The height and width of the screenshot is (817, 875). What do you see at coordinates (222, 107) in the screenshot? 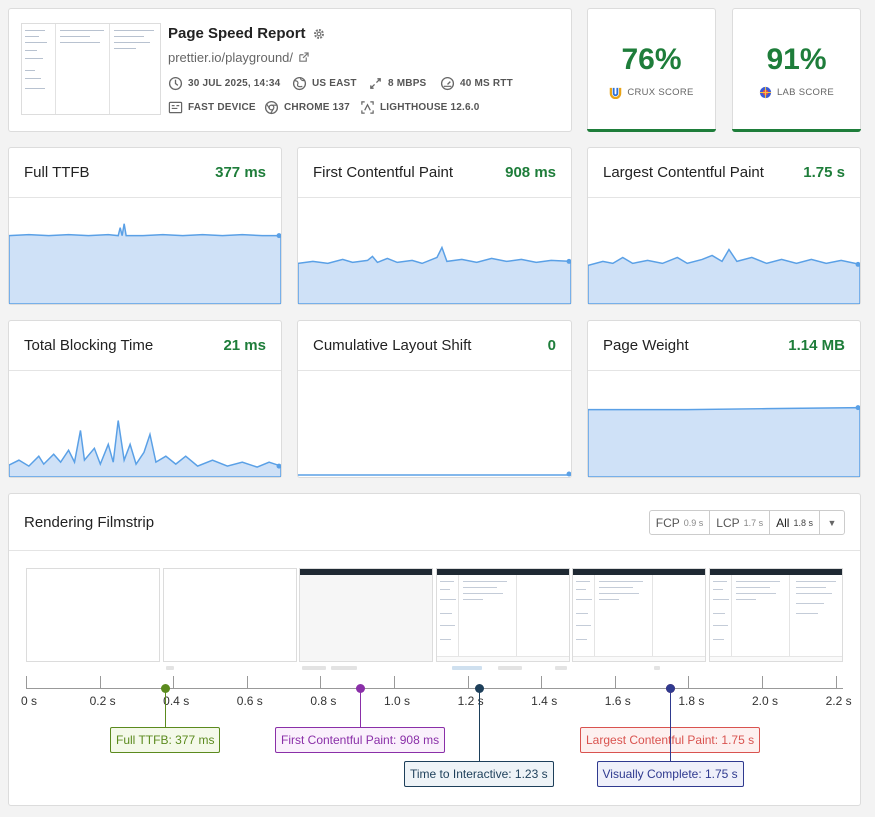
I see `meta-text: FAST DEVICE` at bounding box center [222, 107].